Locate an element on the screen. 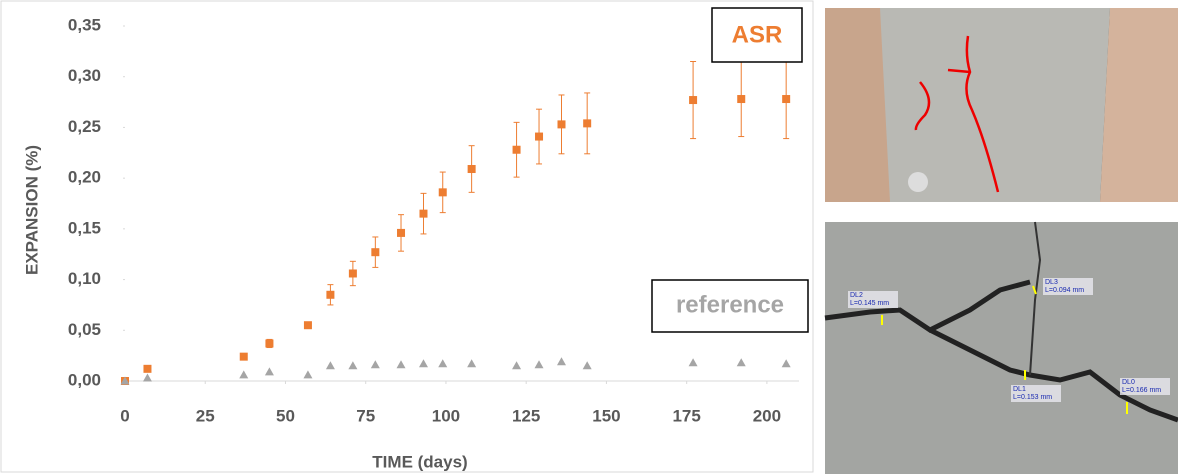 Image resolution: width=1178 pixels, height=474 pixels. y-tick-label: 0,00 is located at coordinates (84, 379).